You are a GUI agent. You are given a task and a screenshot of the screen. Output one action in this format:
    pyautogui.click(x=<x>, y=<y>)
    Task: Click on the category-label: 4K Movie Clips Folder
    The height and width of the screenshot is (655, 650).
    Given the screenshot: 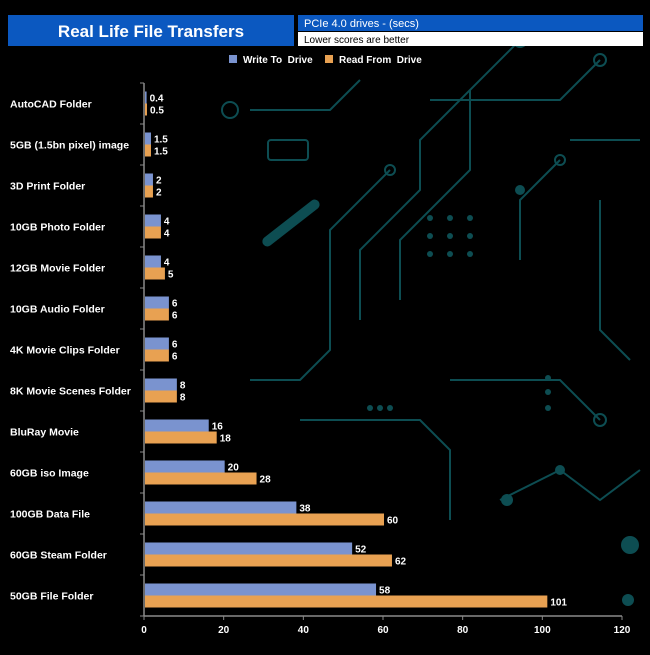 What is the action you would take?
    pyautogui.click(x=65, y=351)
    